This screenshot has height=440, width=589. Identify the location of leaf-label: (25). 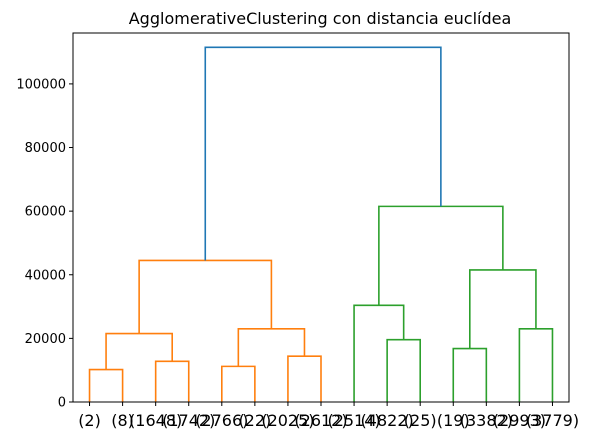
(420, 420).